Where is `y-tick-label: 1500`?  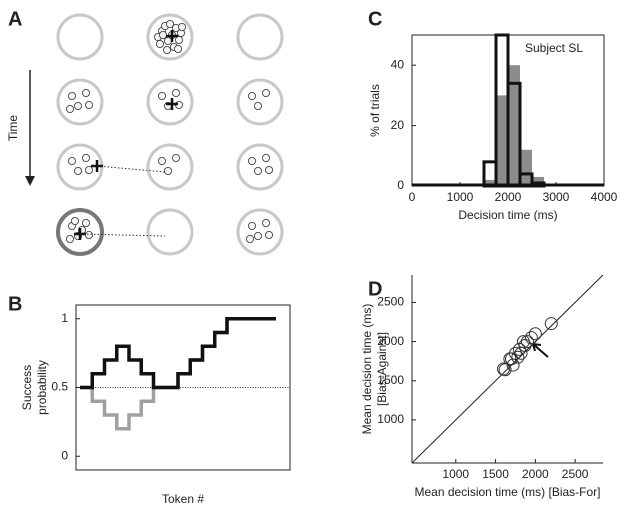 y-tick-label: 1500 is located at coordinates (390, 380).